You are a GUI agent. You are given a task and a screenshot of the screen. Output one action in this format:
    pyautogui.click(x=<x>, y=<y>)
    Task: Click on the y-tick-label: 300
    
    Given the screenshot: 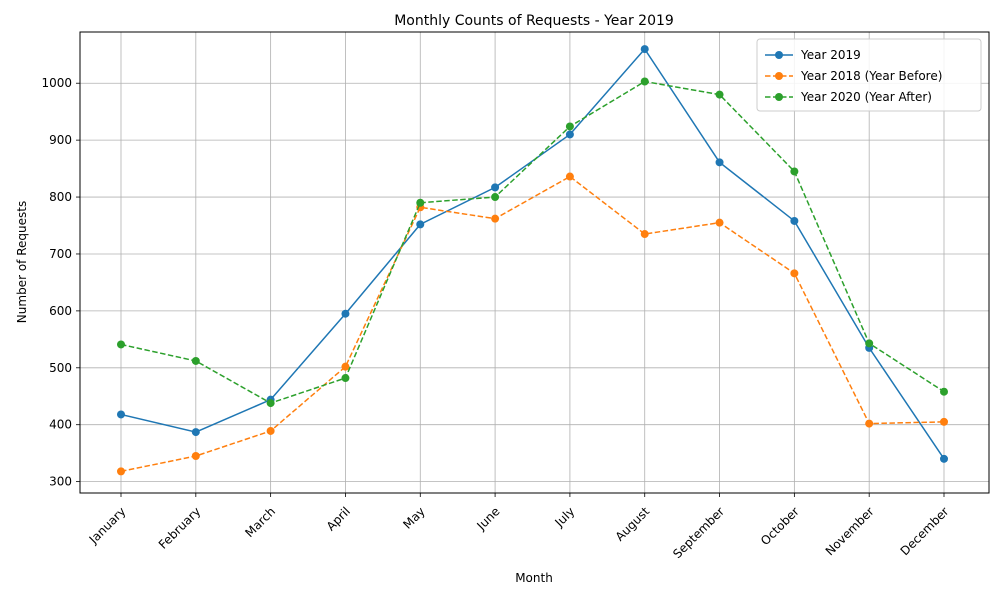 What is the action you would take?
    pyautogui.click(x=60, y=482)
    